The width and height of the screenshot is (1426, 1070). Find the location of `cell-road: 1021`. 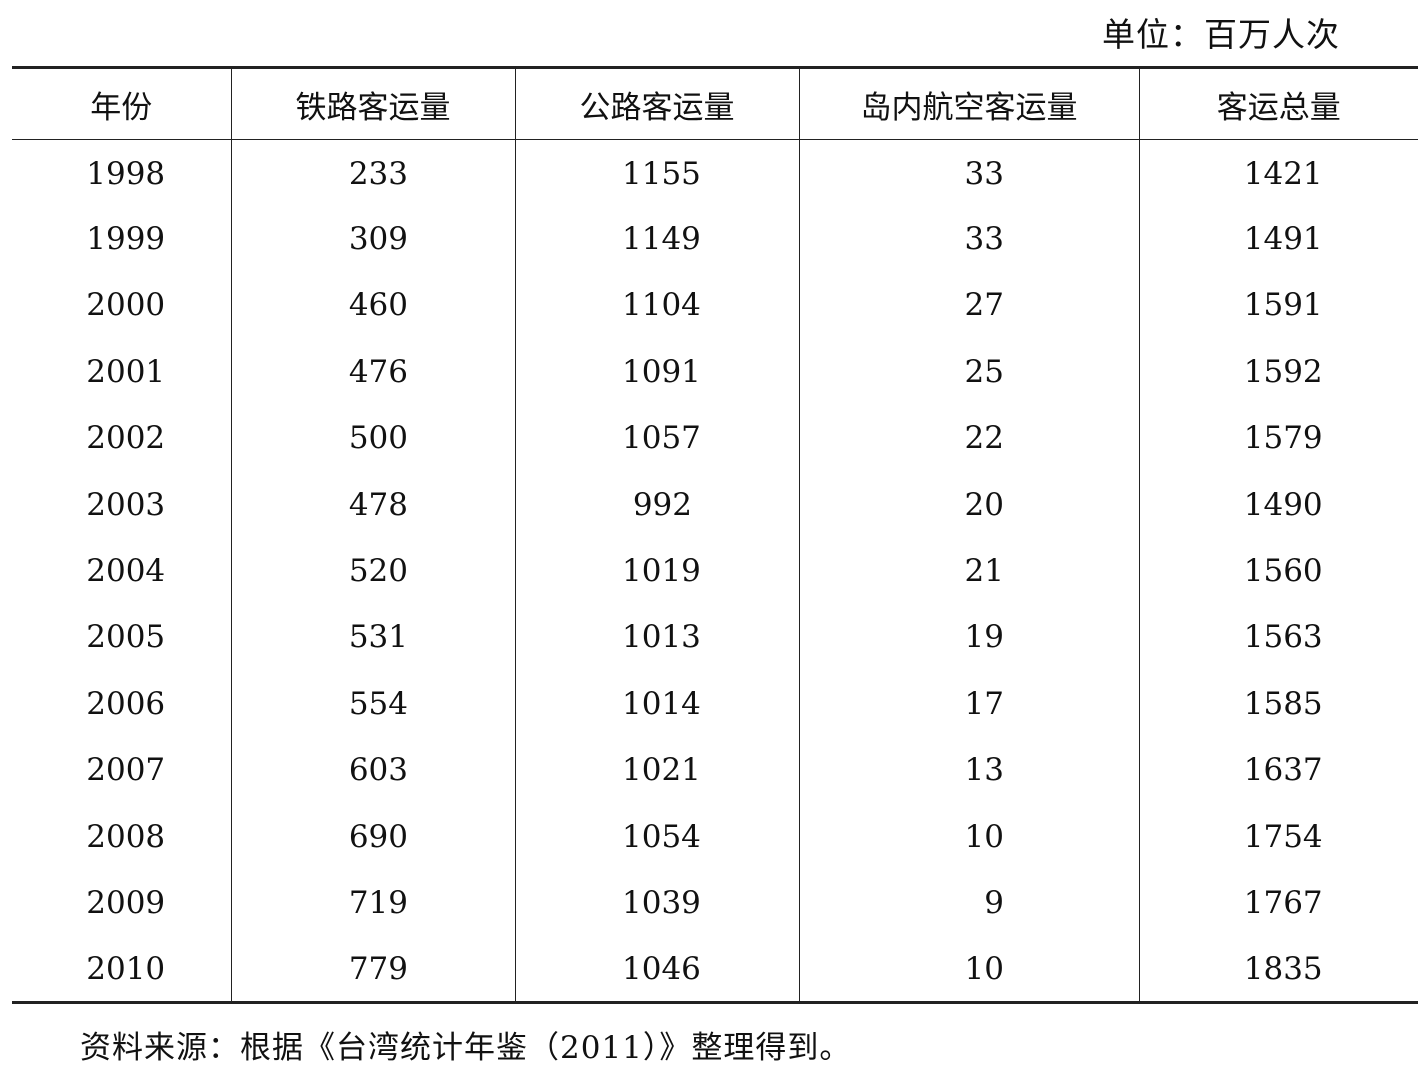

cell-road: 1021 is located at coordinates (656, 770).